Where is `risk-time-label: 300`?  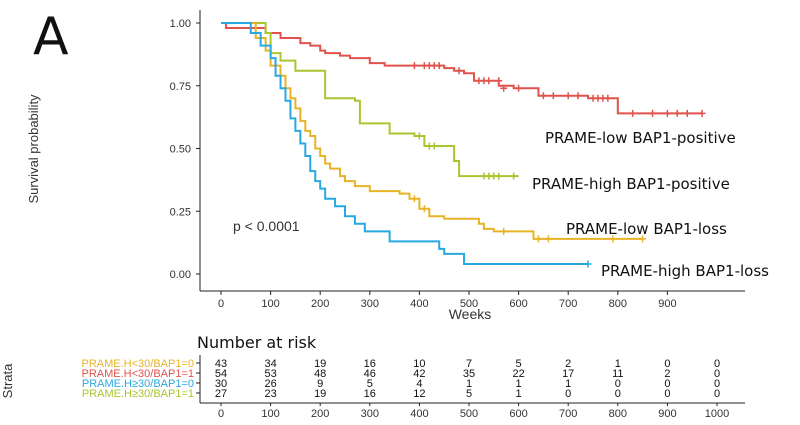
risk-time-label: 300 is located at coordinates (370, 414).